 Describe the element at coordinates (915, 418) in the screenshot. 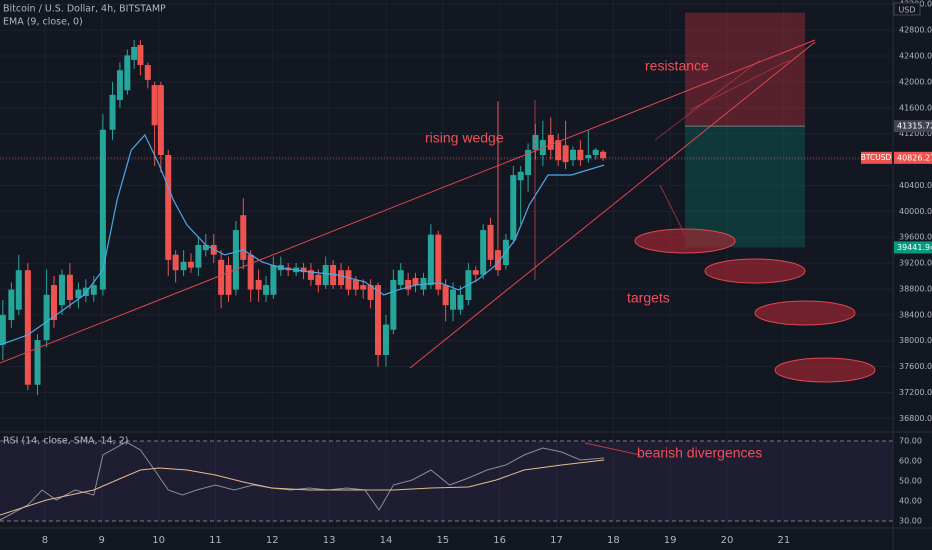

I see `y-tick-label: 36800.00` at that location.